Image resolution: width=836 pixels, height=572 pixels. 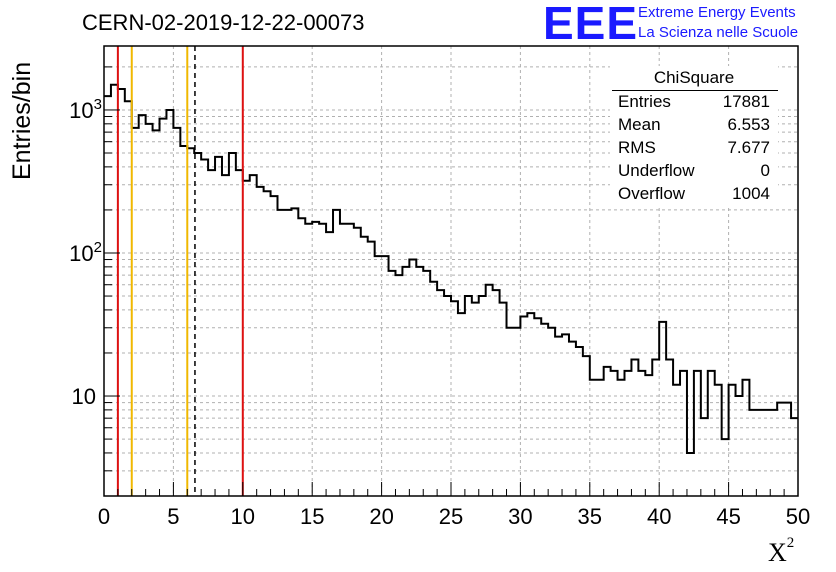 What do you see at coordinates (765, 170) in the screenshot?
I see `stats-value: 0` at bounding box center [765, 170].